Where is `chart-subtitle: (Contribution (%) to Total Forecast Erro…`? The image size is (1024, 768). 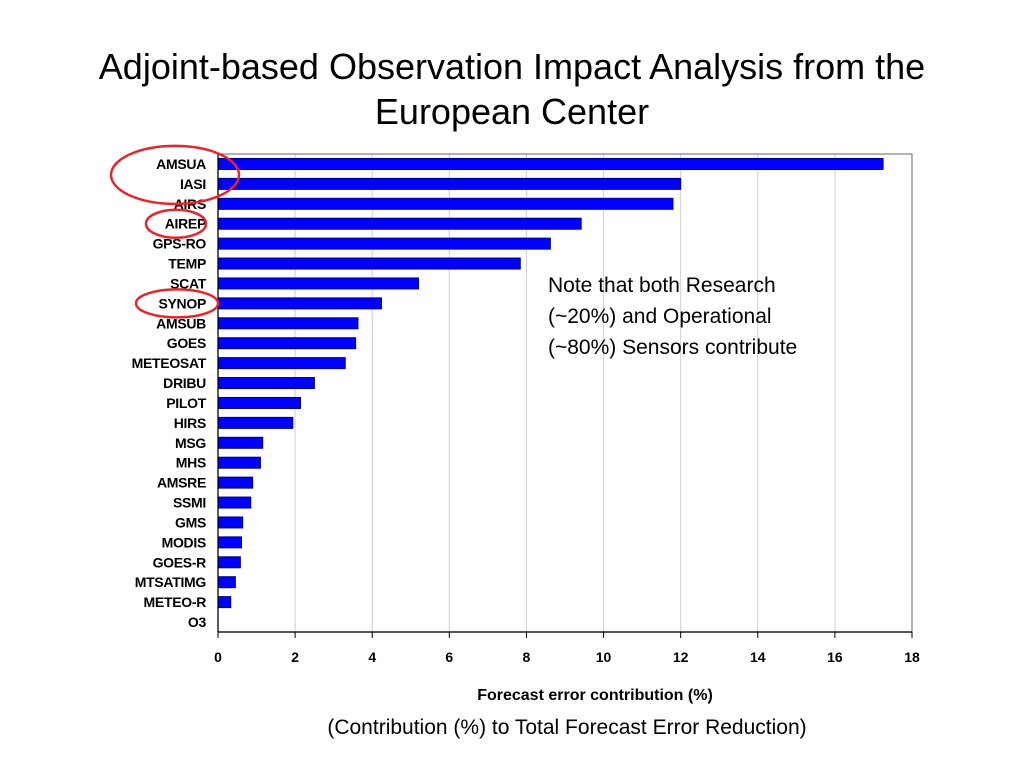
chart-subtitle: (Contribution (%) to Total Forecast Erro… is located at coordinates (567, 727).